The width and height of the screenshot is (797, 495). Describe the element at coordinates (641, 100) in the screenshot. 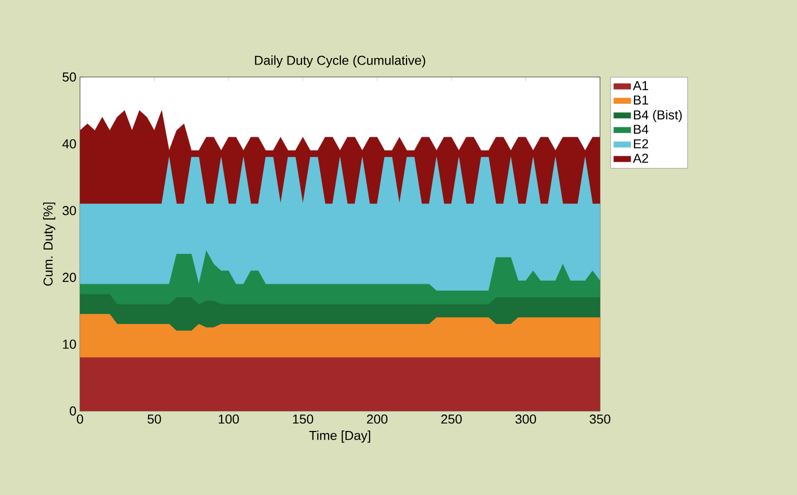

I see `legend-label: B1` at that location.